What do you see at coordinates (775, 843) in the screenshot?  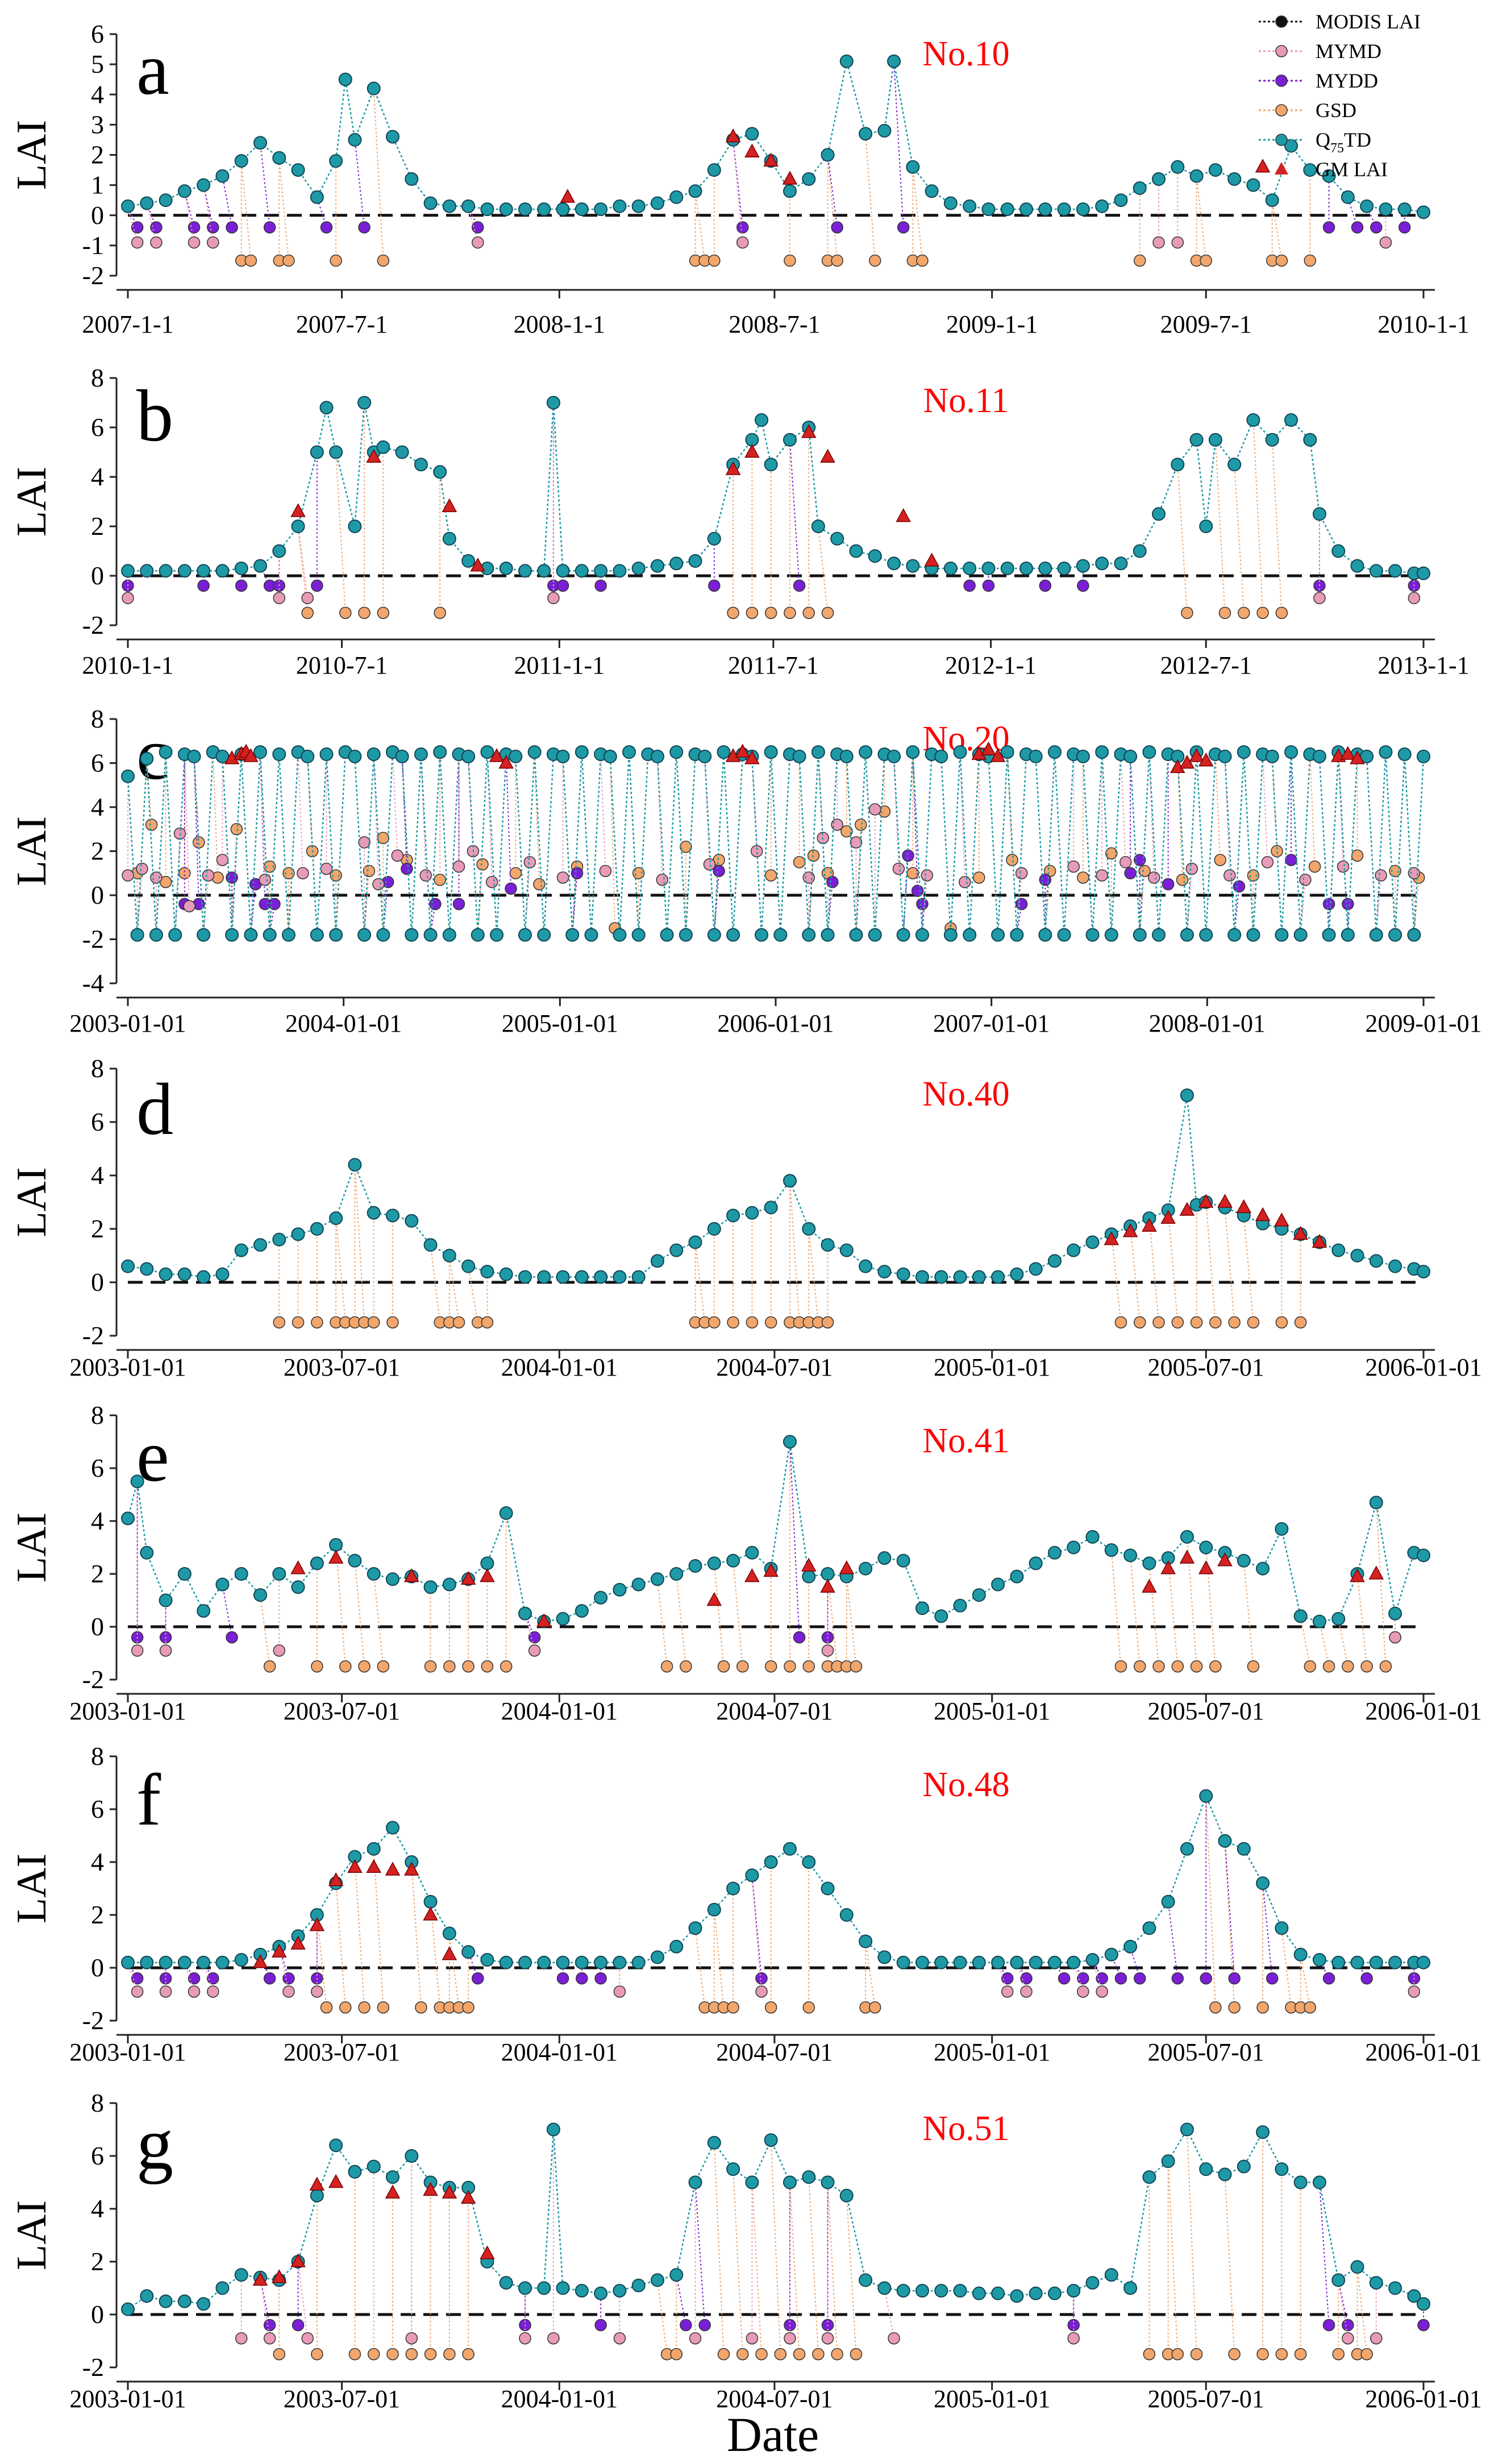 I see `series-q75` at bounding box center [775, 843].